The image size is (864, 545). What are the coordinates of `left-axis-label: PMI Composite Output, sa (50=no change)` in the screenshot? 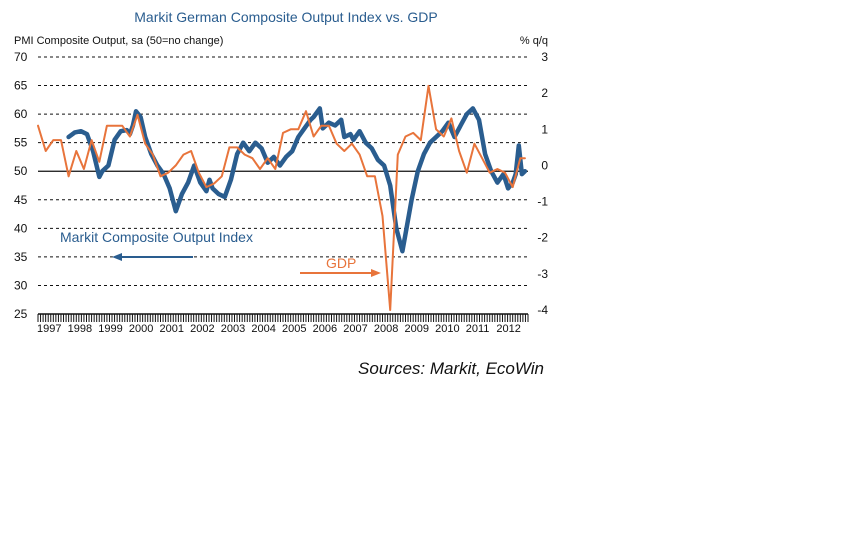 It's located at (118, 41).